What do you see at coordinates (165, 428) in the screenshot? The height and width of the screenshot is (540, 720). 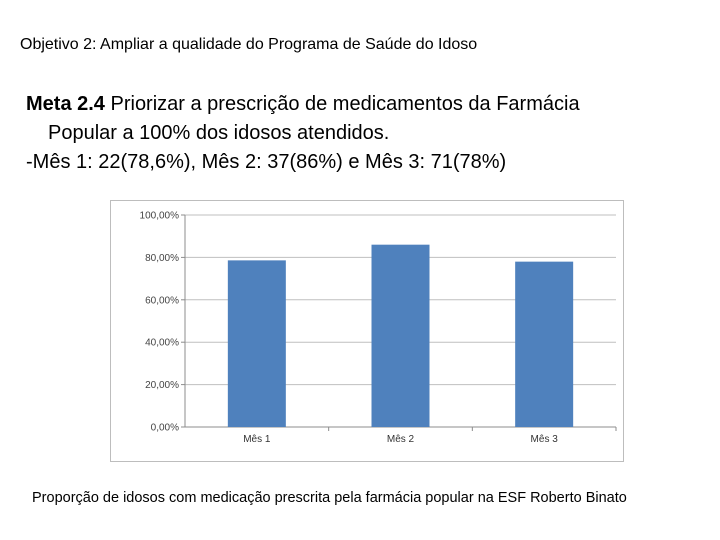 I see `y-tick-label: 0,00%` at bounding box center [165, 428].